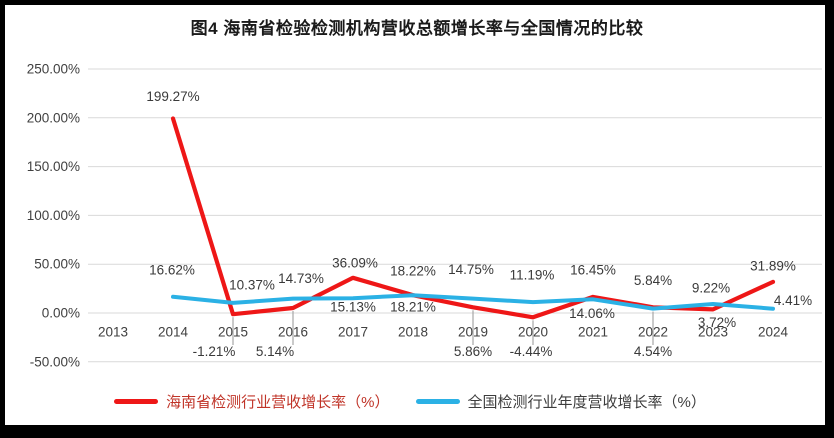 The width and height of the screenshot is (834, 438). I want to click on x-tick-label: 2017, so click(353, 332).